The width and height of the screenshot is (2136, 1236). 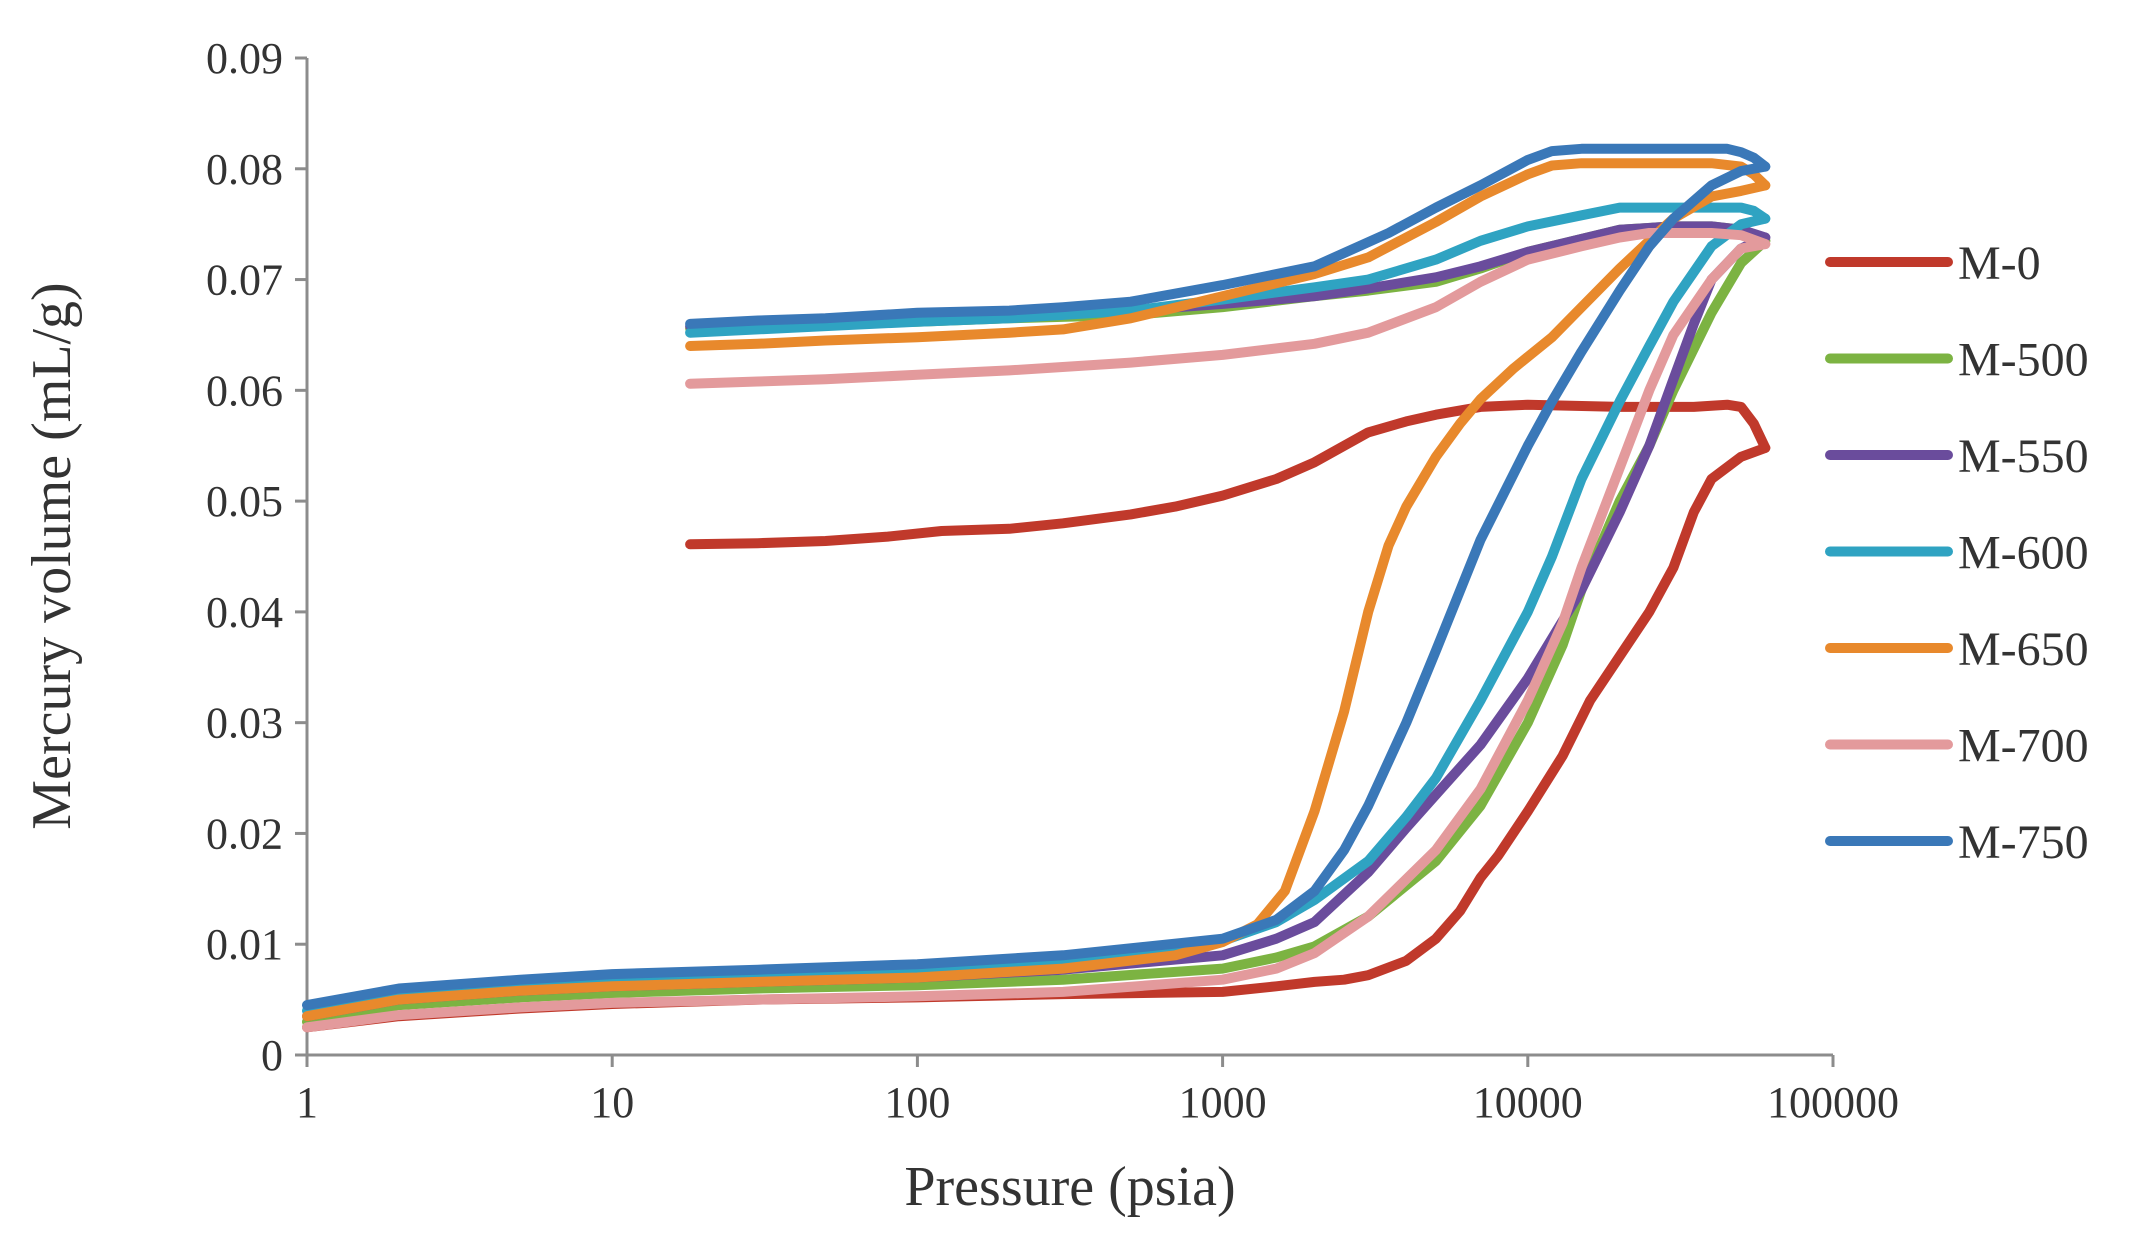 What do you see at coordinates (244, 280) in the screenshot?
I see `y-tick-label: 0.07` at bounding box center [244, 280].